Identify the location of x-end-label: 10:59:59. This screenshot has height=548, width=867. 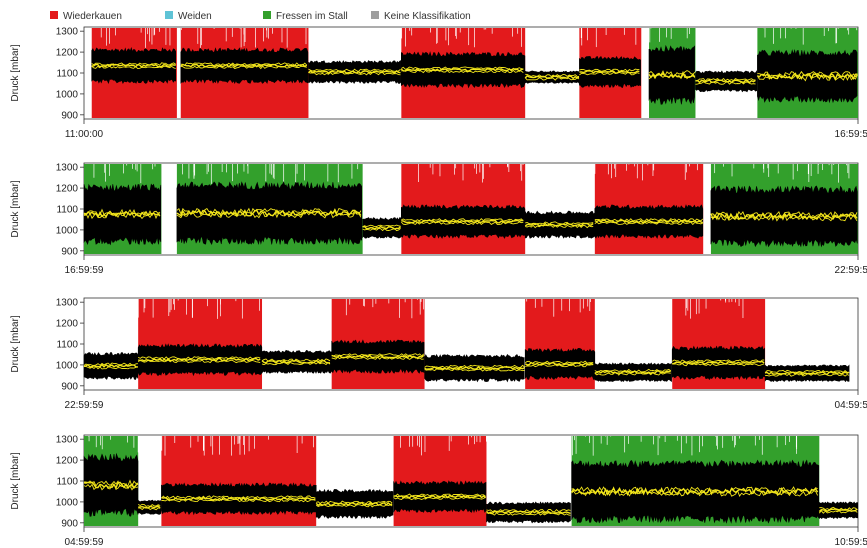
(851, 542).